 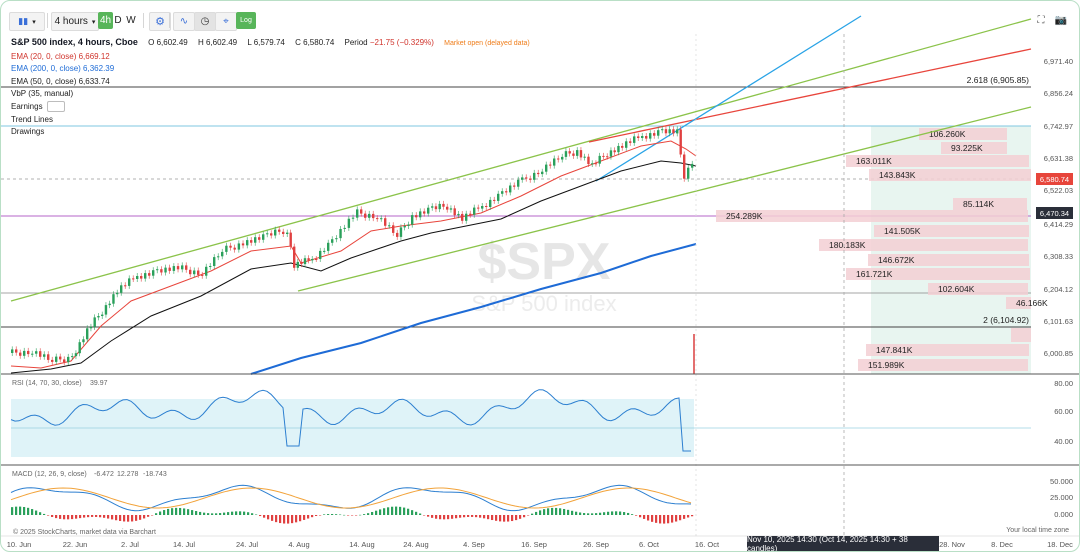 I want to click on trendlines-label: Trend Lines, so click(x=32, y=119).